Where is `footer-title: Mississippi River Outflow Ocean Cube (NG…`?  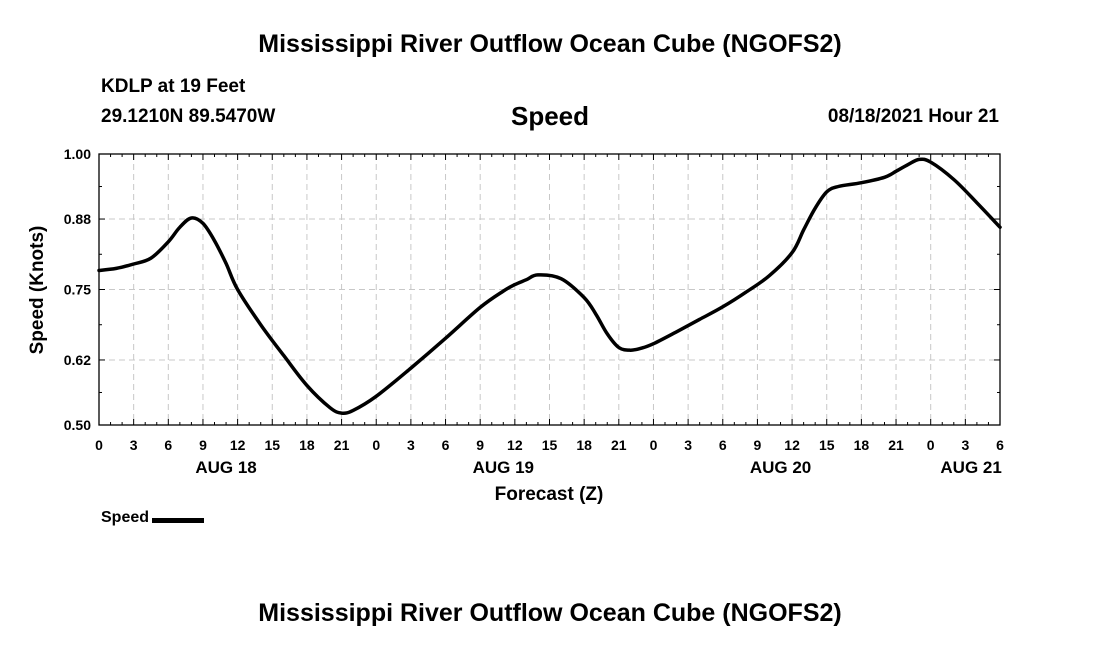 footer-title: Mississippi River Outflow Ocean Cube (NG… is located at coordinates (550, 613).